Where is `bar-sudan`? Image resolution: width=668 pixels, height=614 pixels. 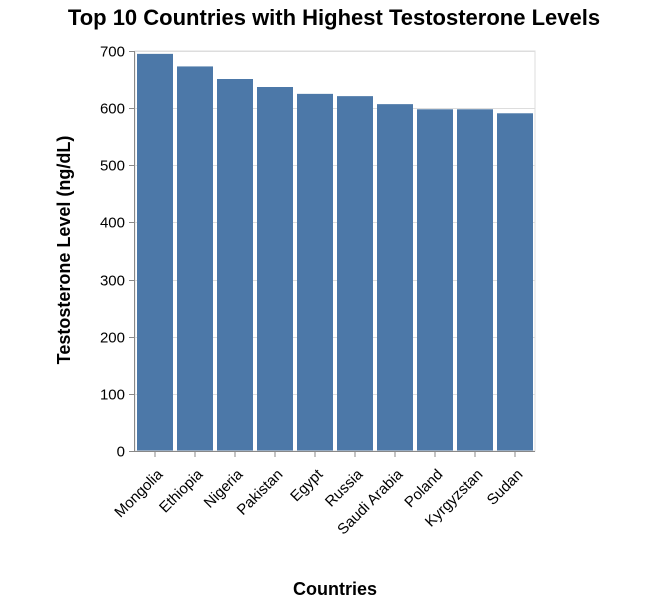 bar-sudan is located at coordinates (515, 282).